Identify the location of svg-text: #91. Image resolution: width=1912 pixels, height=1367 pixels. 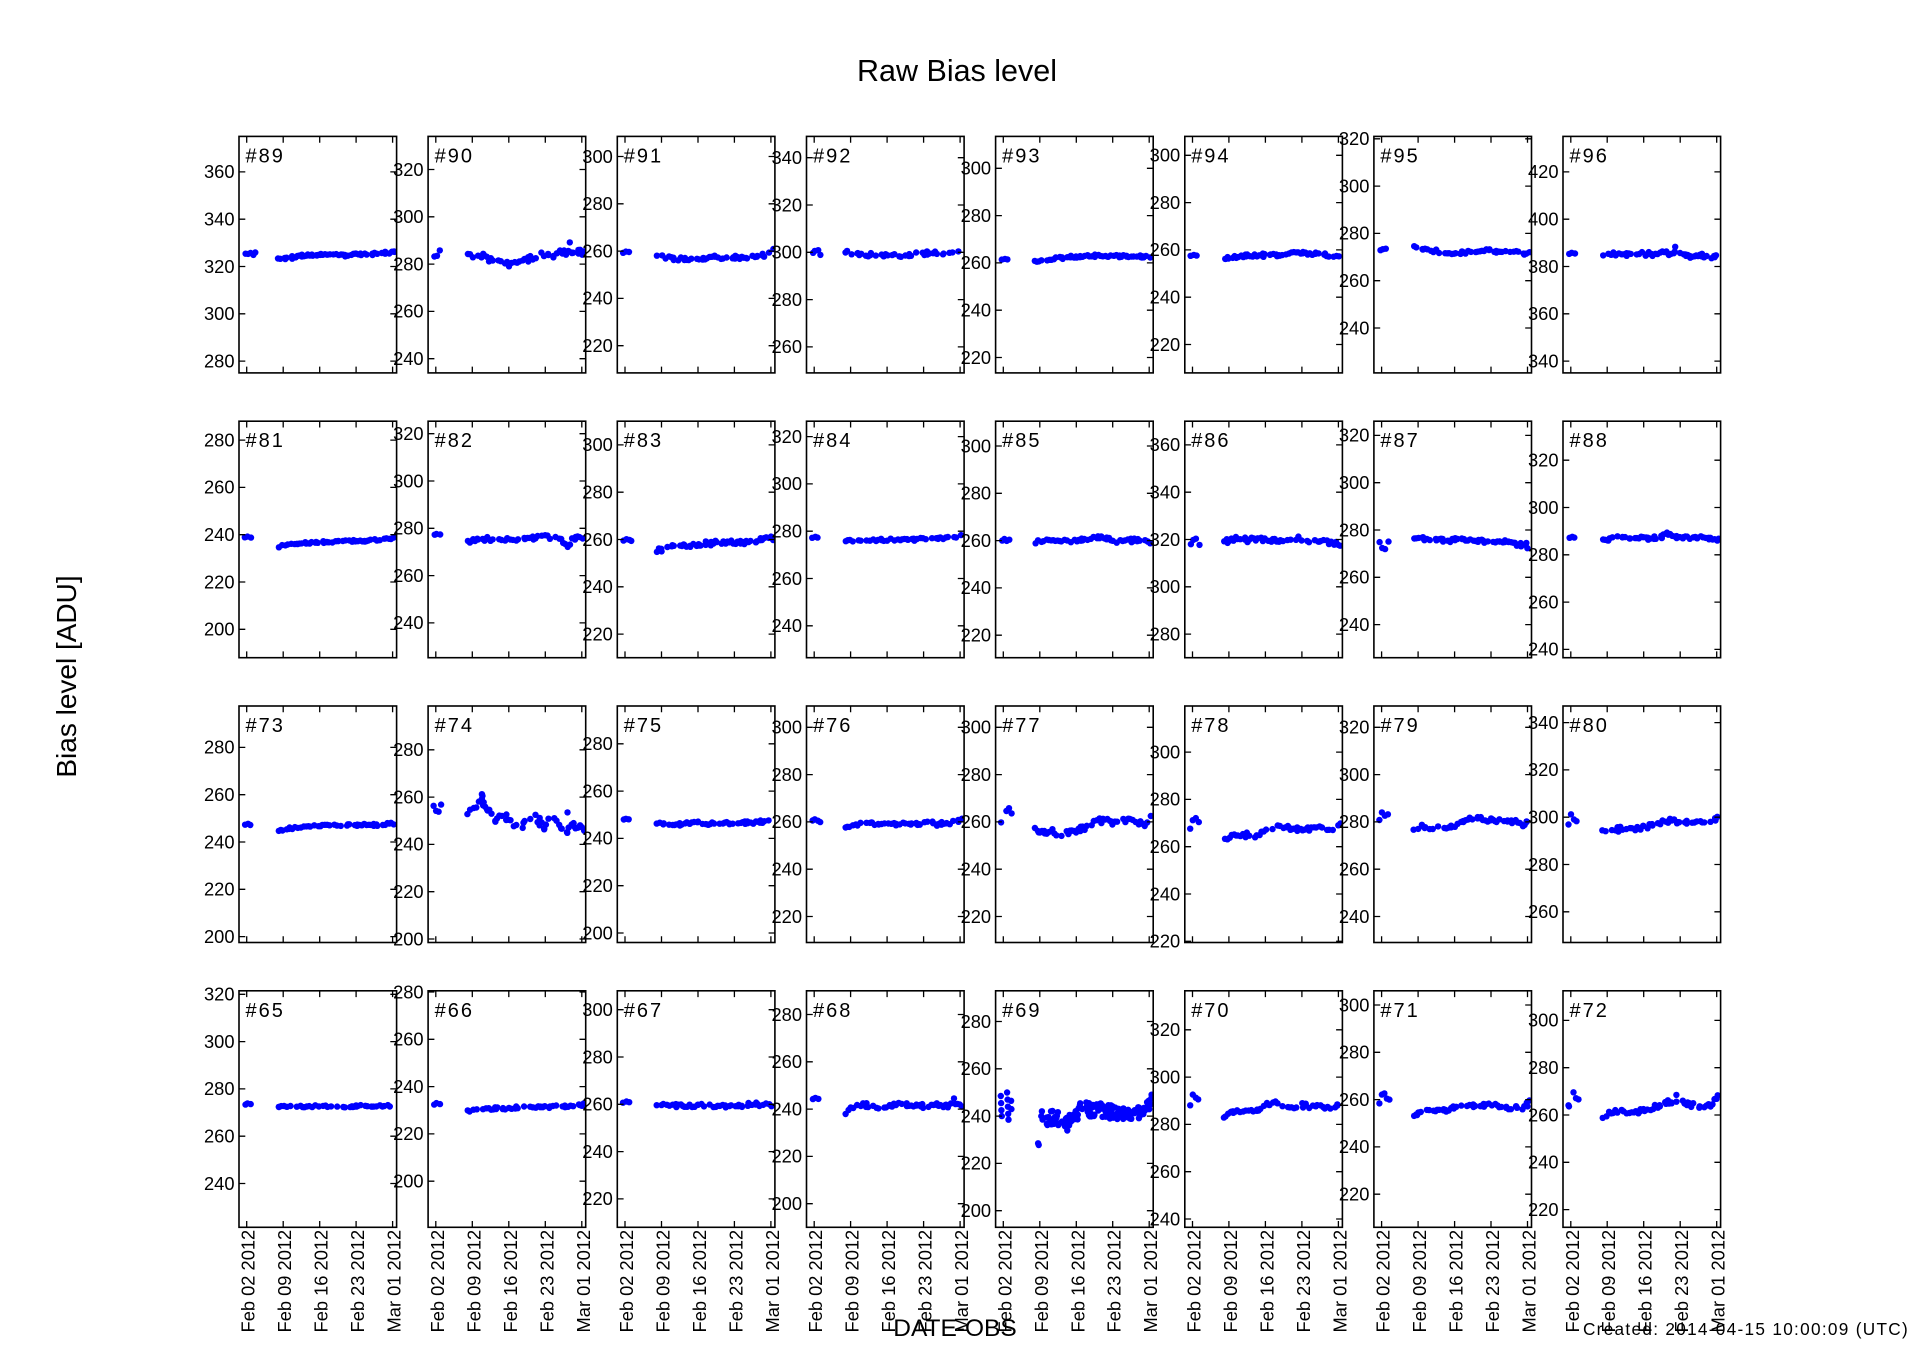
(643, 156).